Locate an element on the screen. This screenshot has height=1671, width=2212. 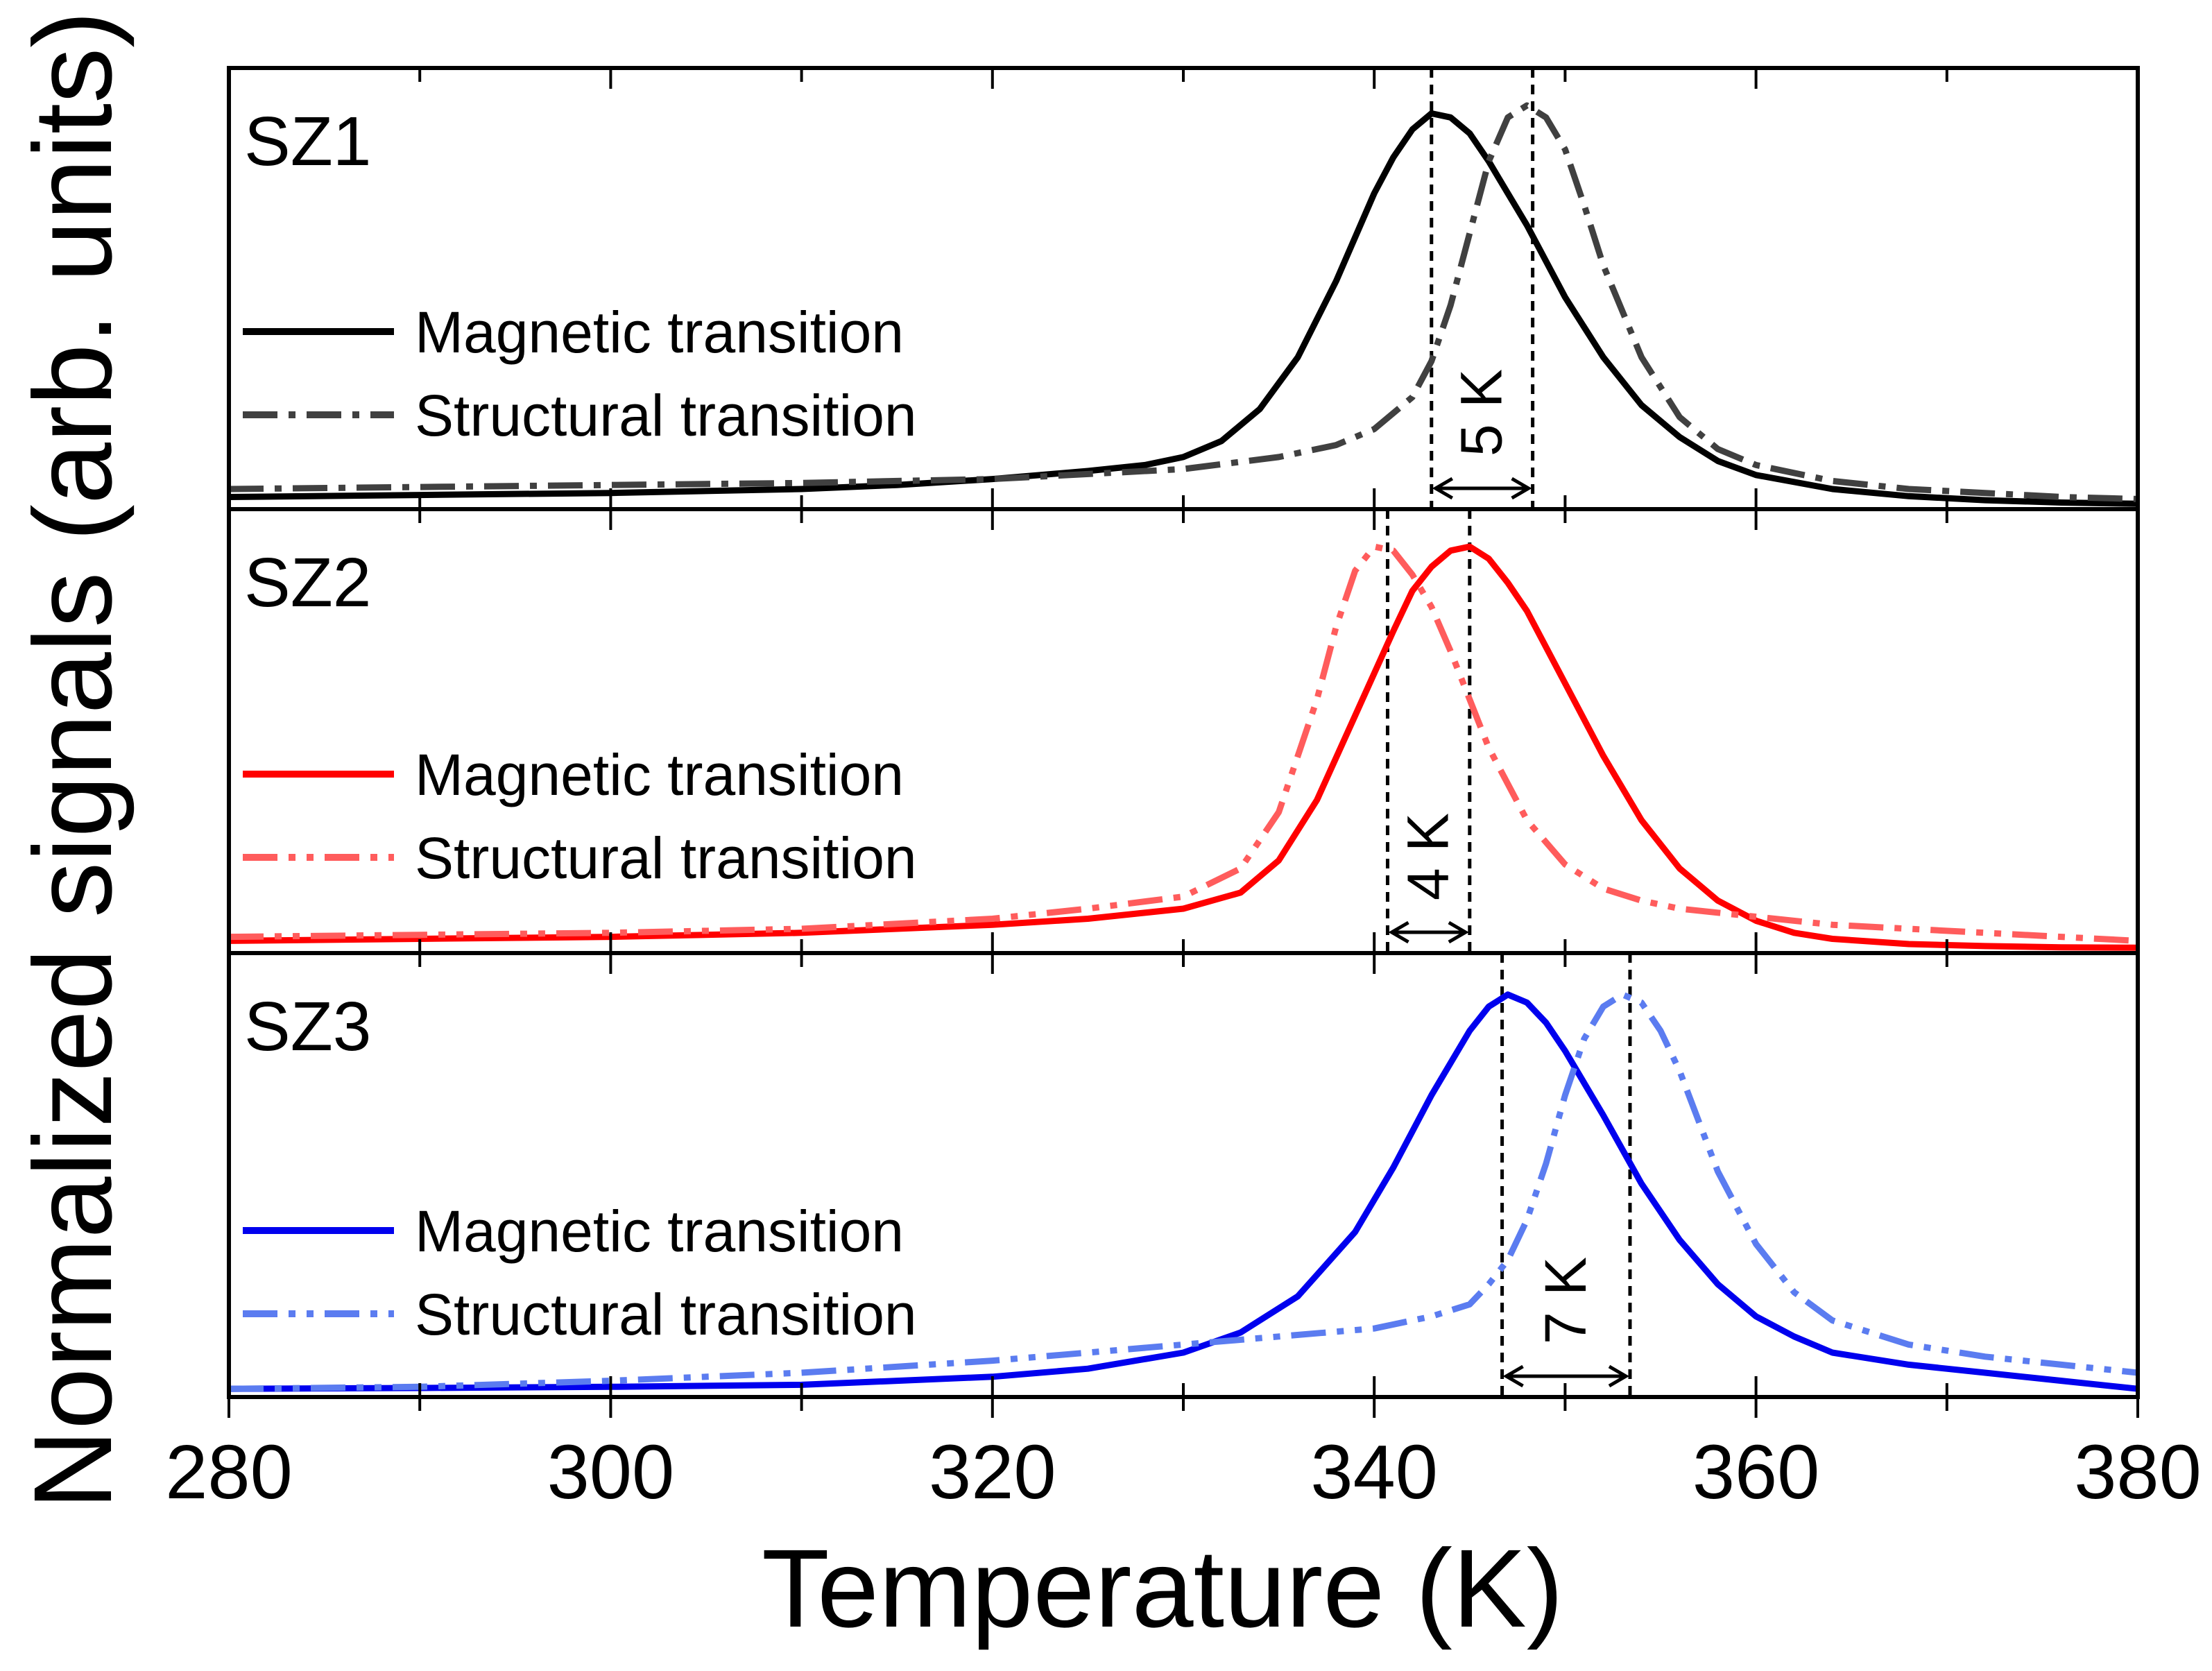
x-tick-label: 300 is located at coordinates (611, 1472).